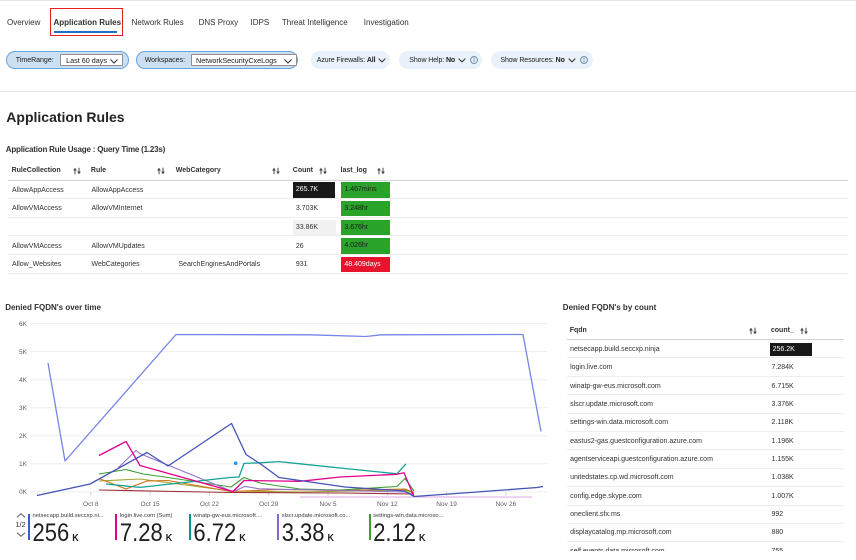 Image resolution: width=856 pixels, height=560 pixels. What do you see at coordinates (23, 436) in the screenshot?
I see `svg-text: 2K` at bounding box center [23, 436].